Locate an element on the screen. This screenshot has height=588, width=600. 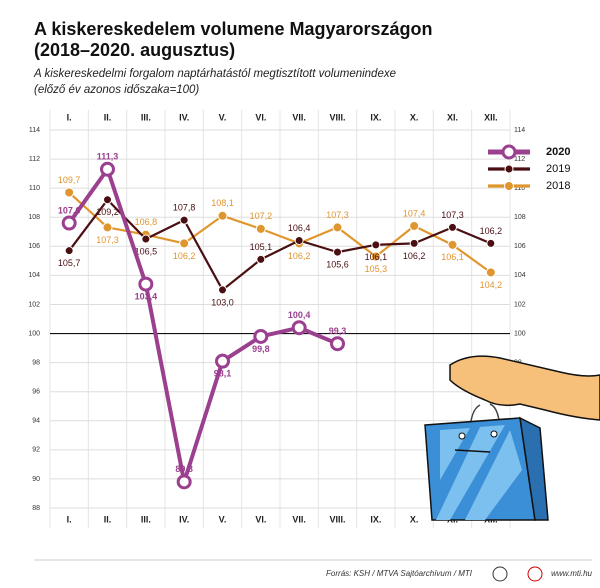
y-tick-label: 110 is located at coordinates (519, 188).